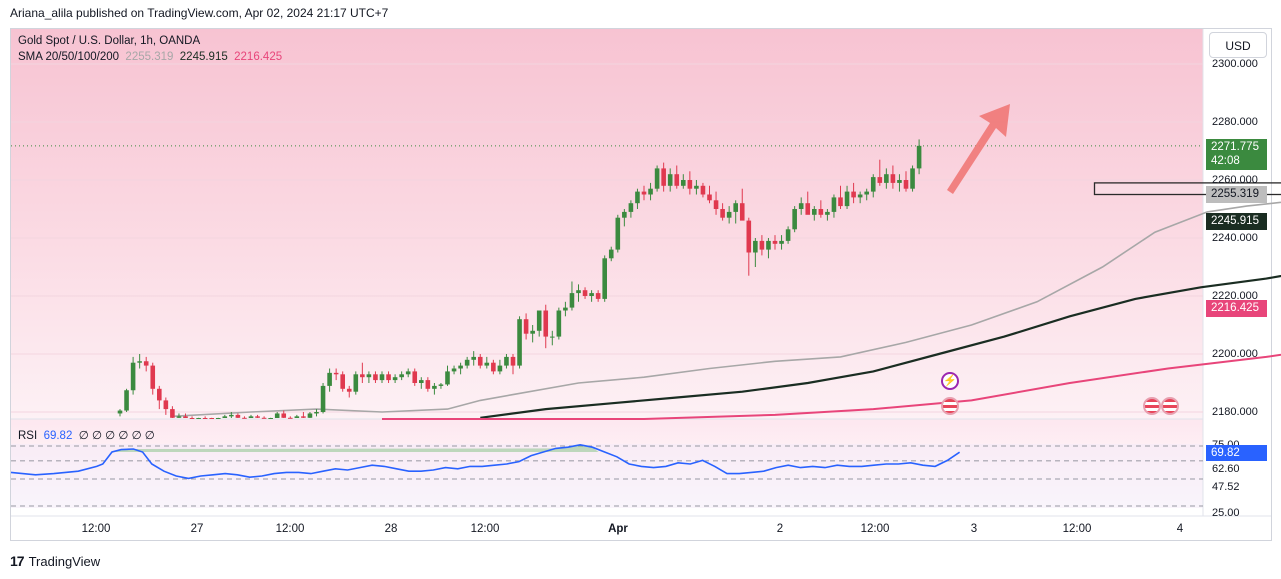 The image size is (1281, 579). What do you see at coordinates (1235, 296) in the screenshot?
I see `price-label: 2220.000` at bounding box center [1235, 296].